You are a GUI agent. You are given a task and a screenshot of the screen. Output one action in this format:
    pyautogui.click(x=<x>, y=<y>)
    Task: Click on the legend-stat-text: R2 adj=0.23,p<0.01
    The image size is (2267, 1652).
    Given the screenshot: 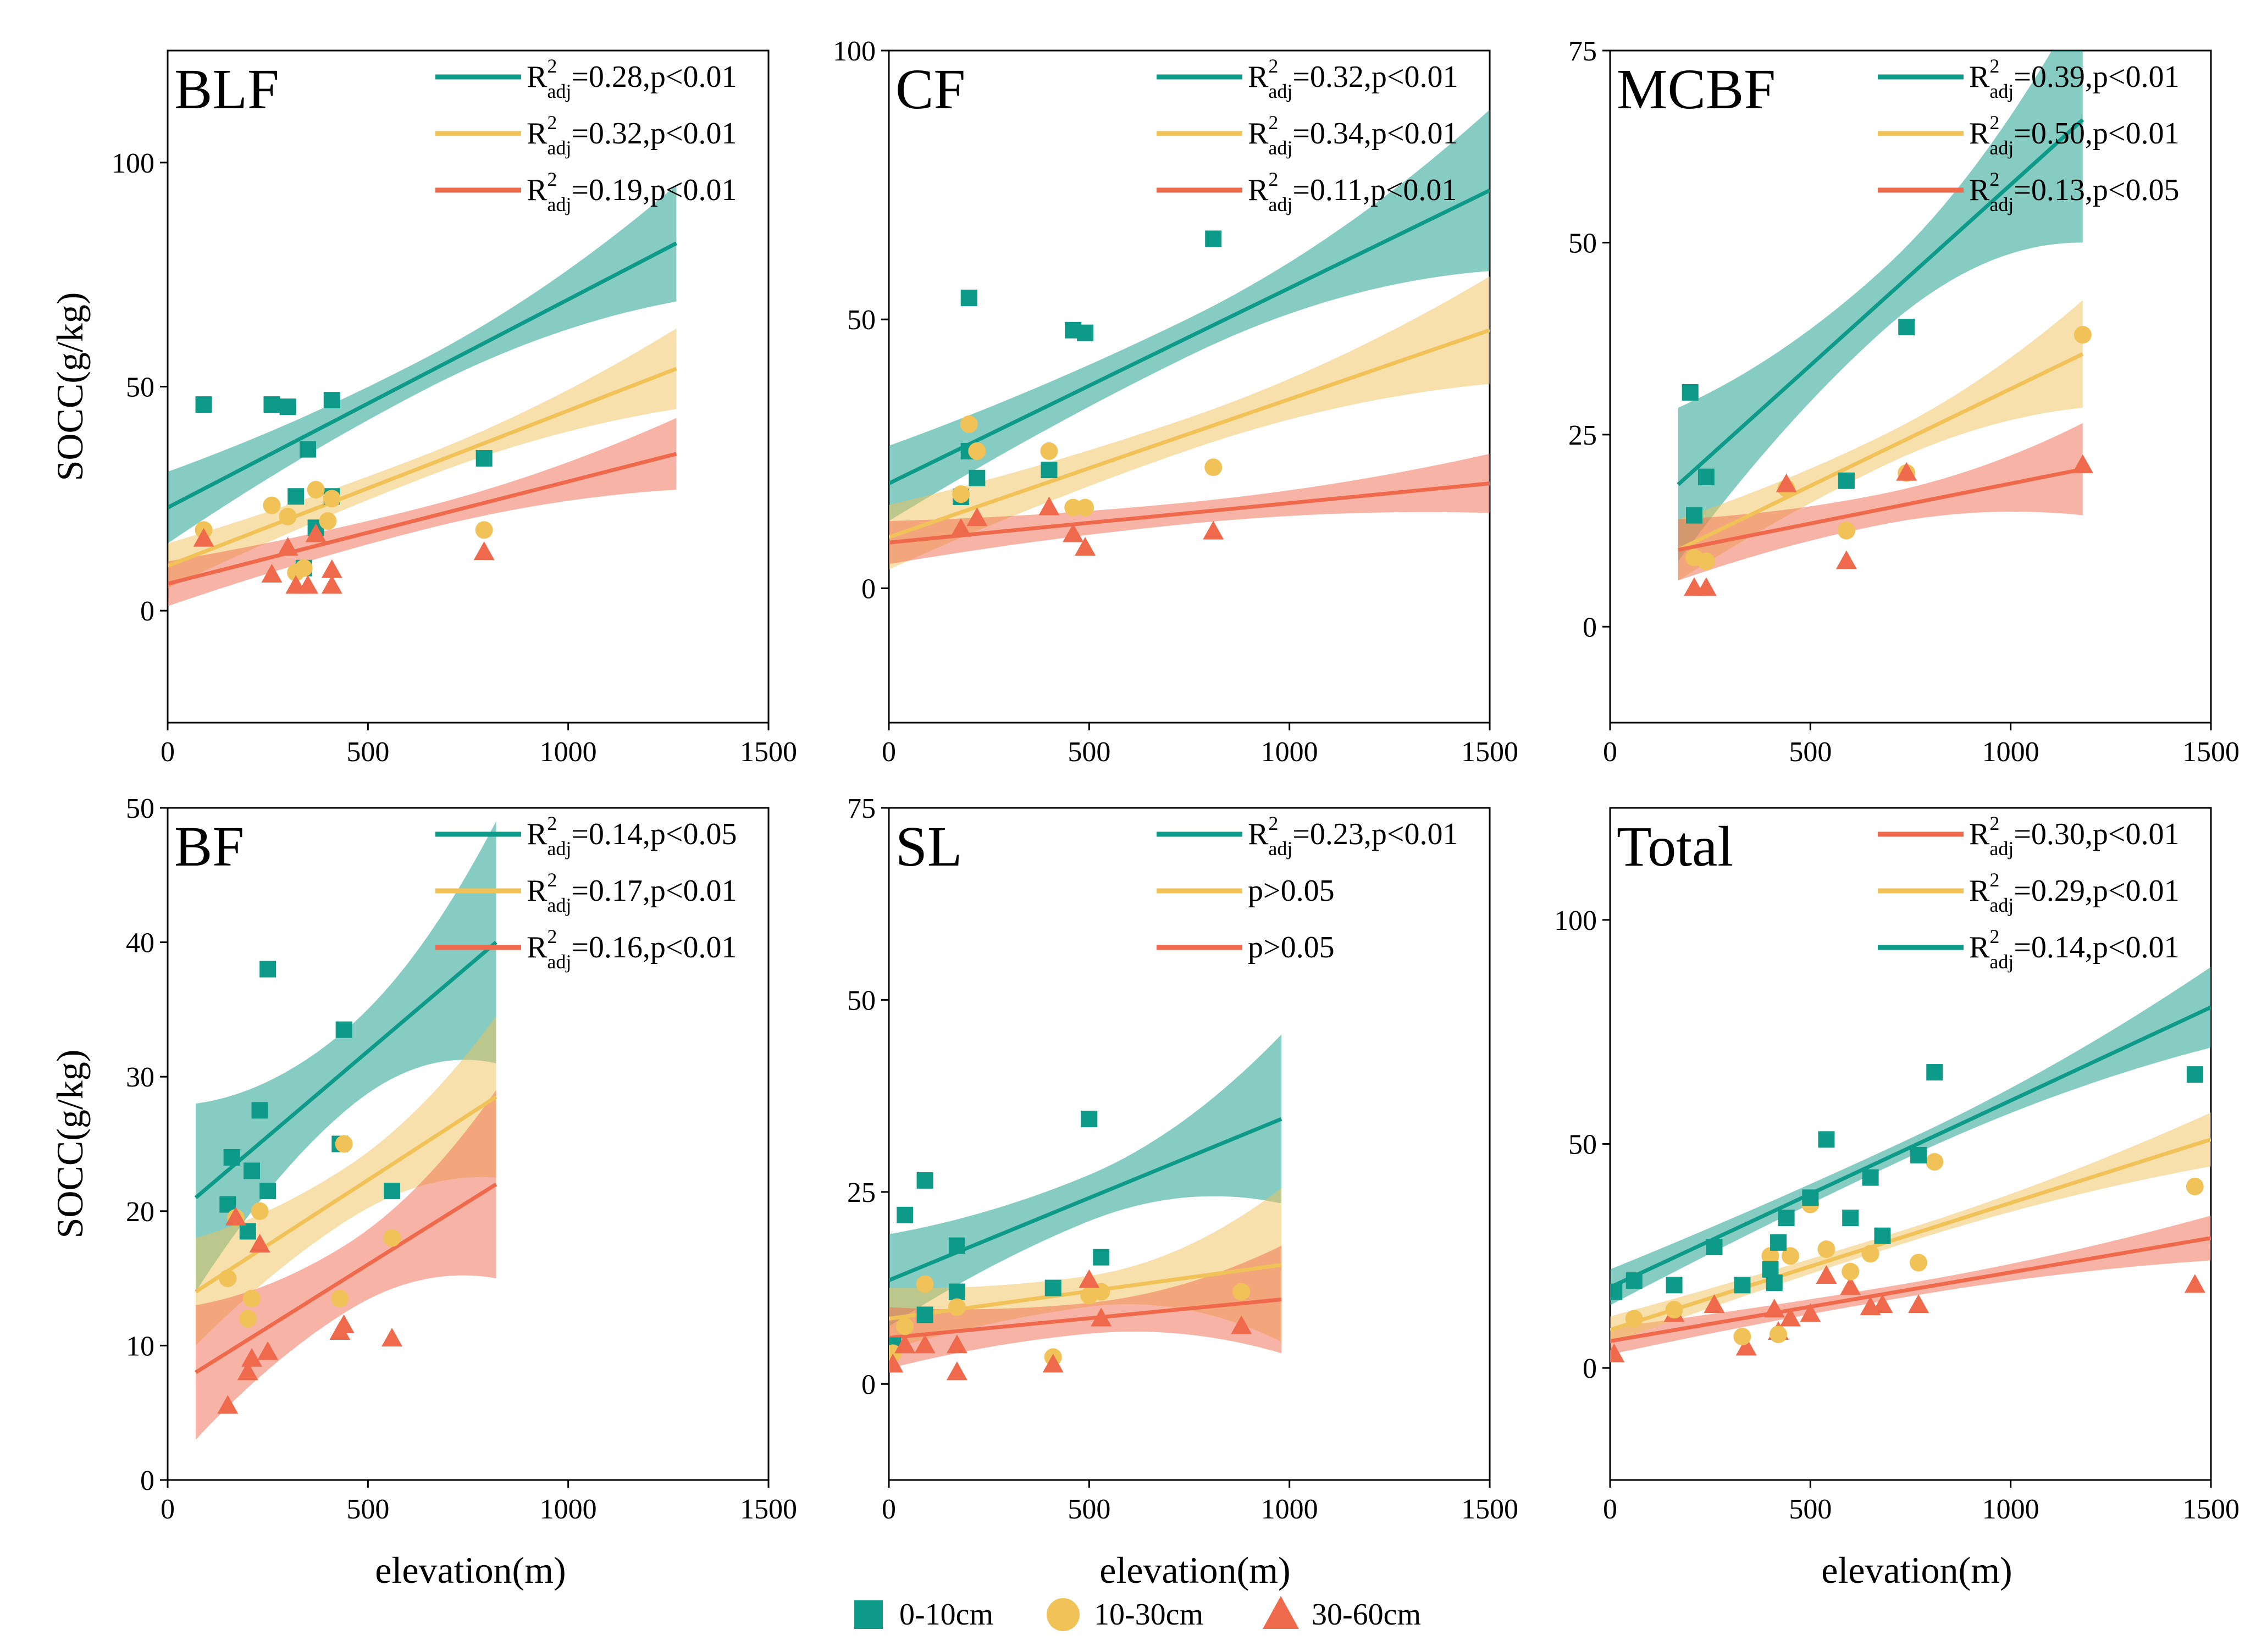 What is the action you would take?
    pyautogui.click(x=1353, y=836)
    